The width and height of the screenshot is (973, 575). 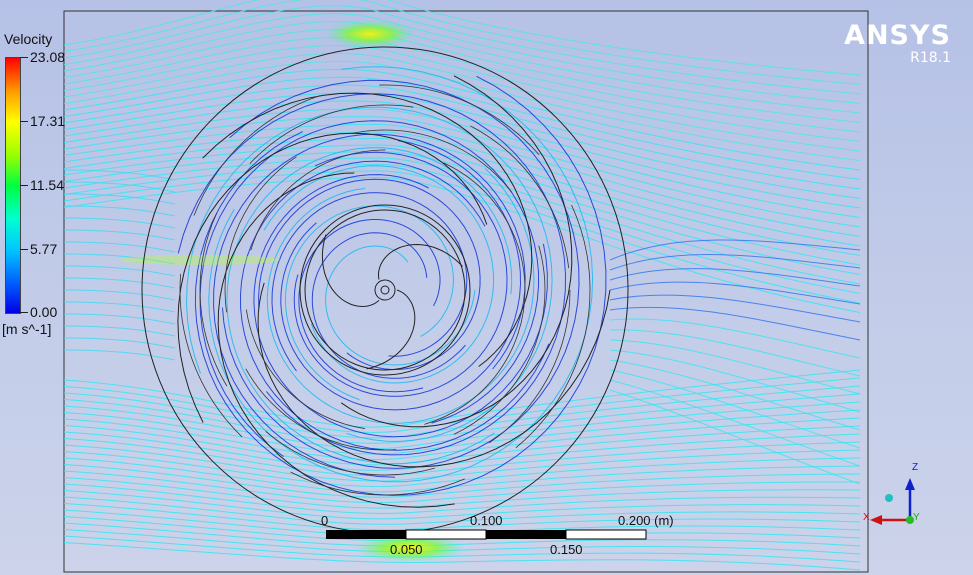 I want to click on scale-label-0200: 0.200 (m), so click(x=646, y=520).